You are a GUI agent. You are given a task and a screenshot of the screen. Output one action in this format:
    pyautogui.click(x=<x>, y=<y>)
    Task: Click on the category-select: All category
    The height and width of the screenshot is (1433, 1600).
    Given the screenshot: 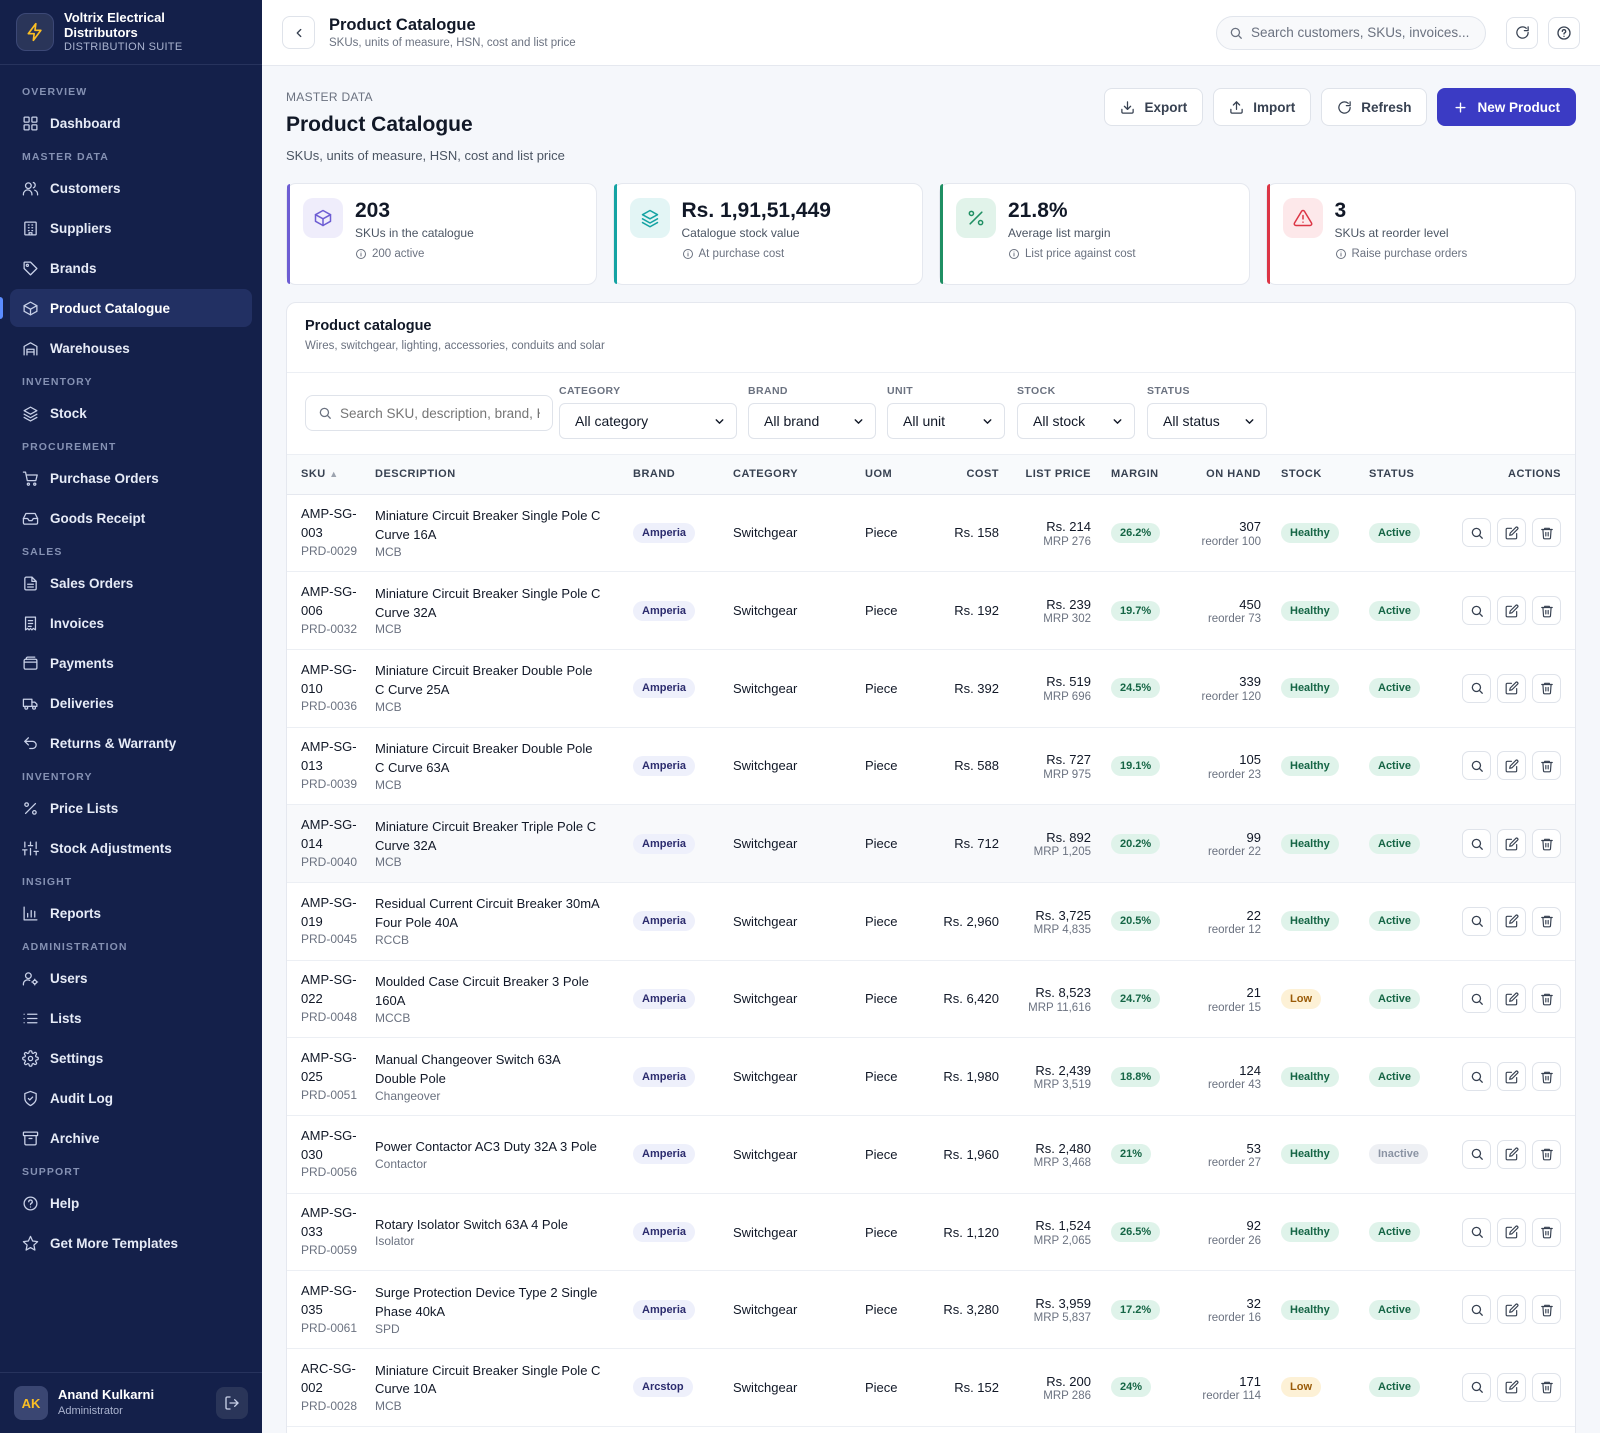 What is the action you would take?
    pyautogui.click(x=648, y=421)
    